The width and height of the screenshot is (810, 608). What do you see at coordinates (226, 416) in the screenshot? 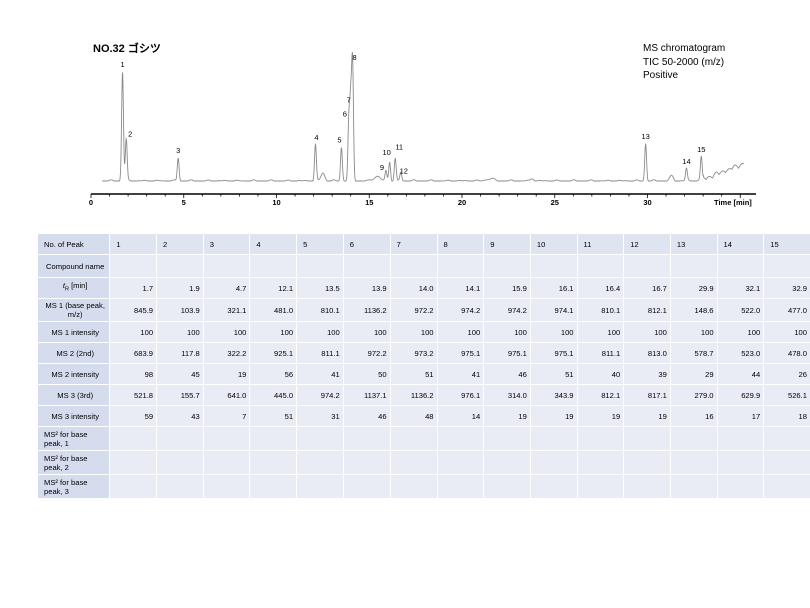
I see `table-cell: 7` at bounding box center [226, 416].